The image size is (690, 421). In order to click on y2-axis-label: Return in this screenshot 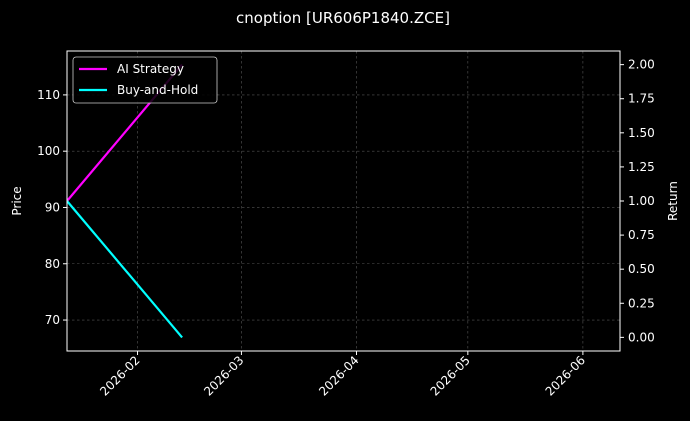, I will do `click(673, 201)`.